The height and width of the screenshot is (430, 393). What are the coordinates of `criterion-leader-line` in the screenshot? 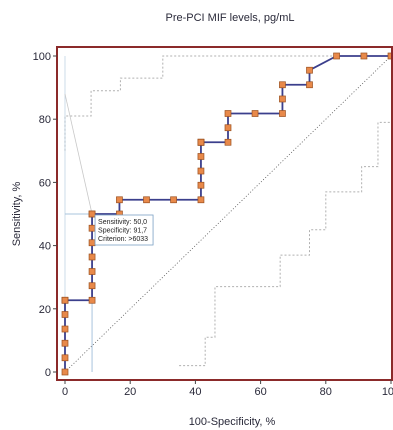 It's located at (78, 154).